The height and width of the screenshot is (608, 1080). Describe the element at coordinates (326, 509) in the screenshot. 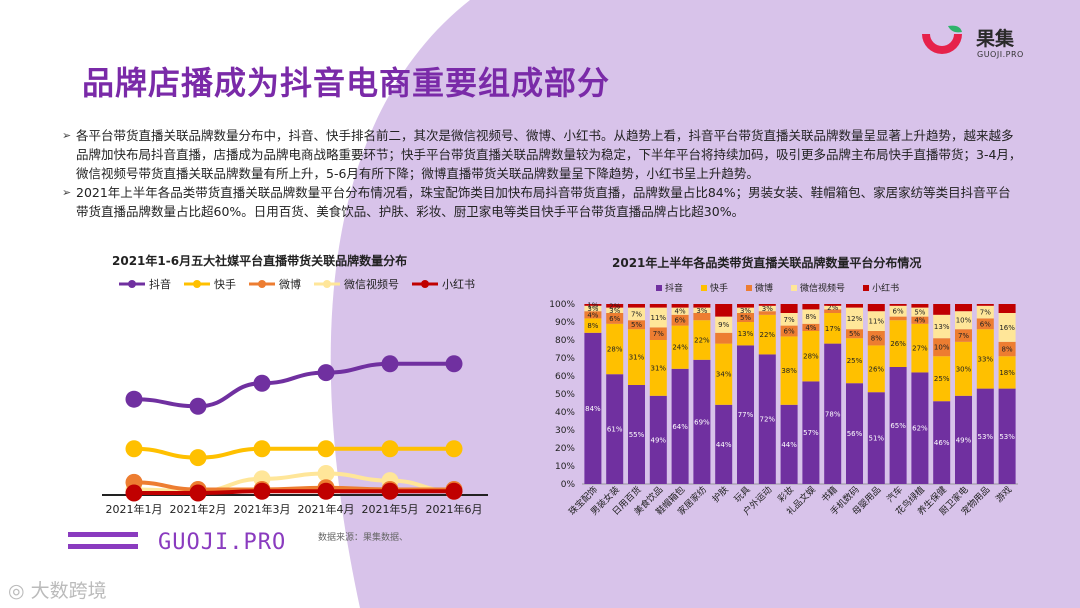

I see `x-tick-label: 2021年4月` at that location.